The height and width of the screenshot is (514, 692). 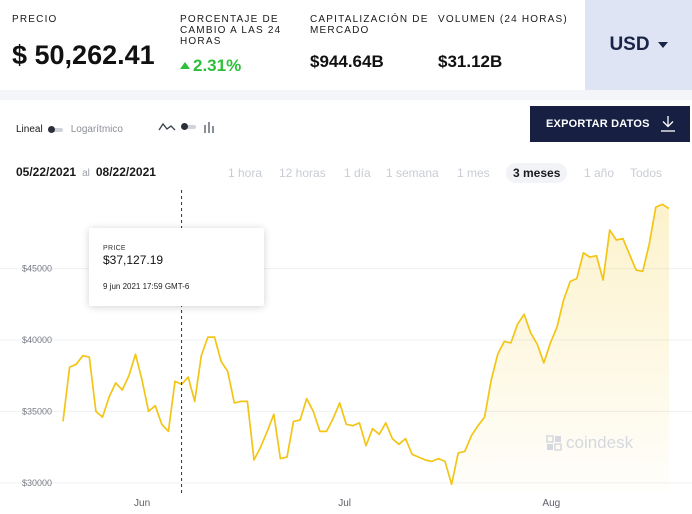 What do you see at coordinates (554, 443) in the screenshot?
I see `coindesk-logo-icon` at bounding box center [554, 443].